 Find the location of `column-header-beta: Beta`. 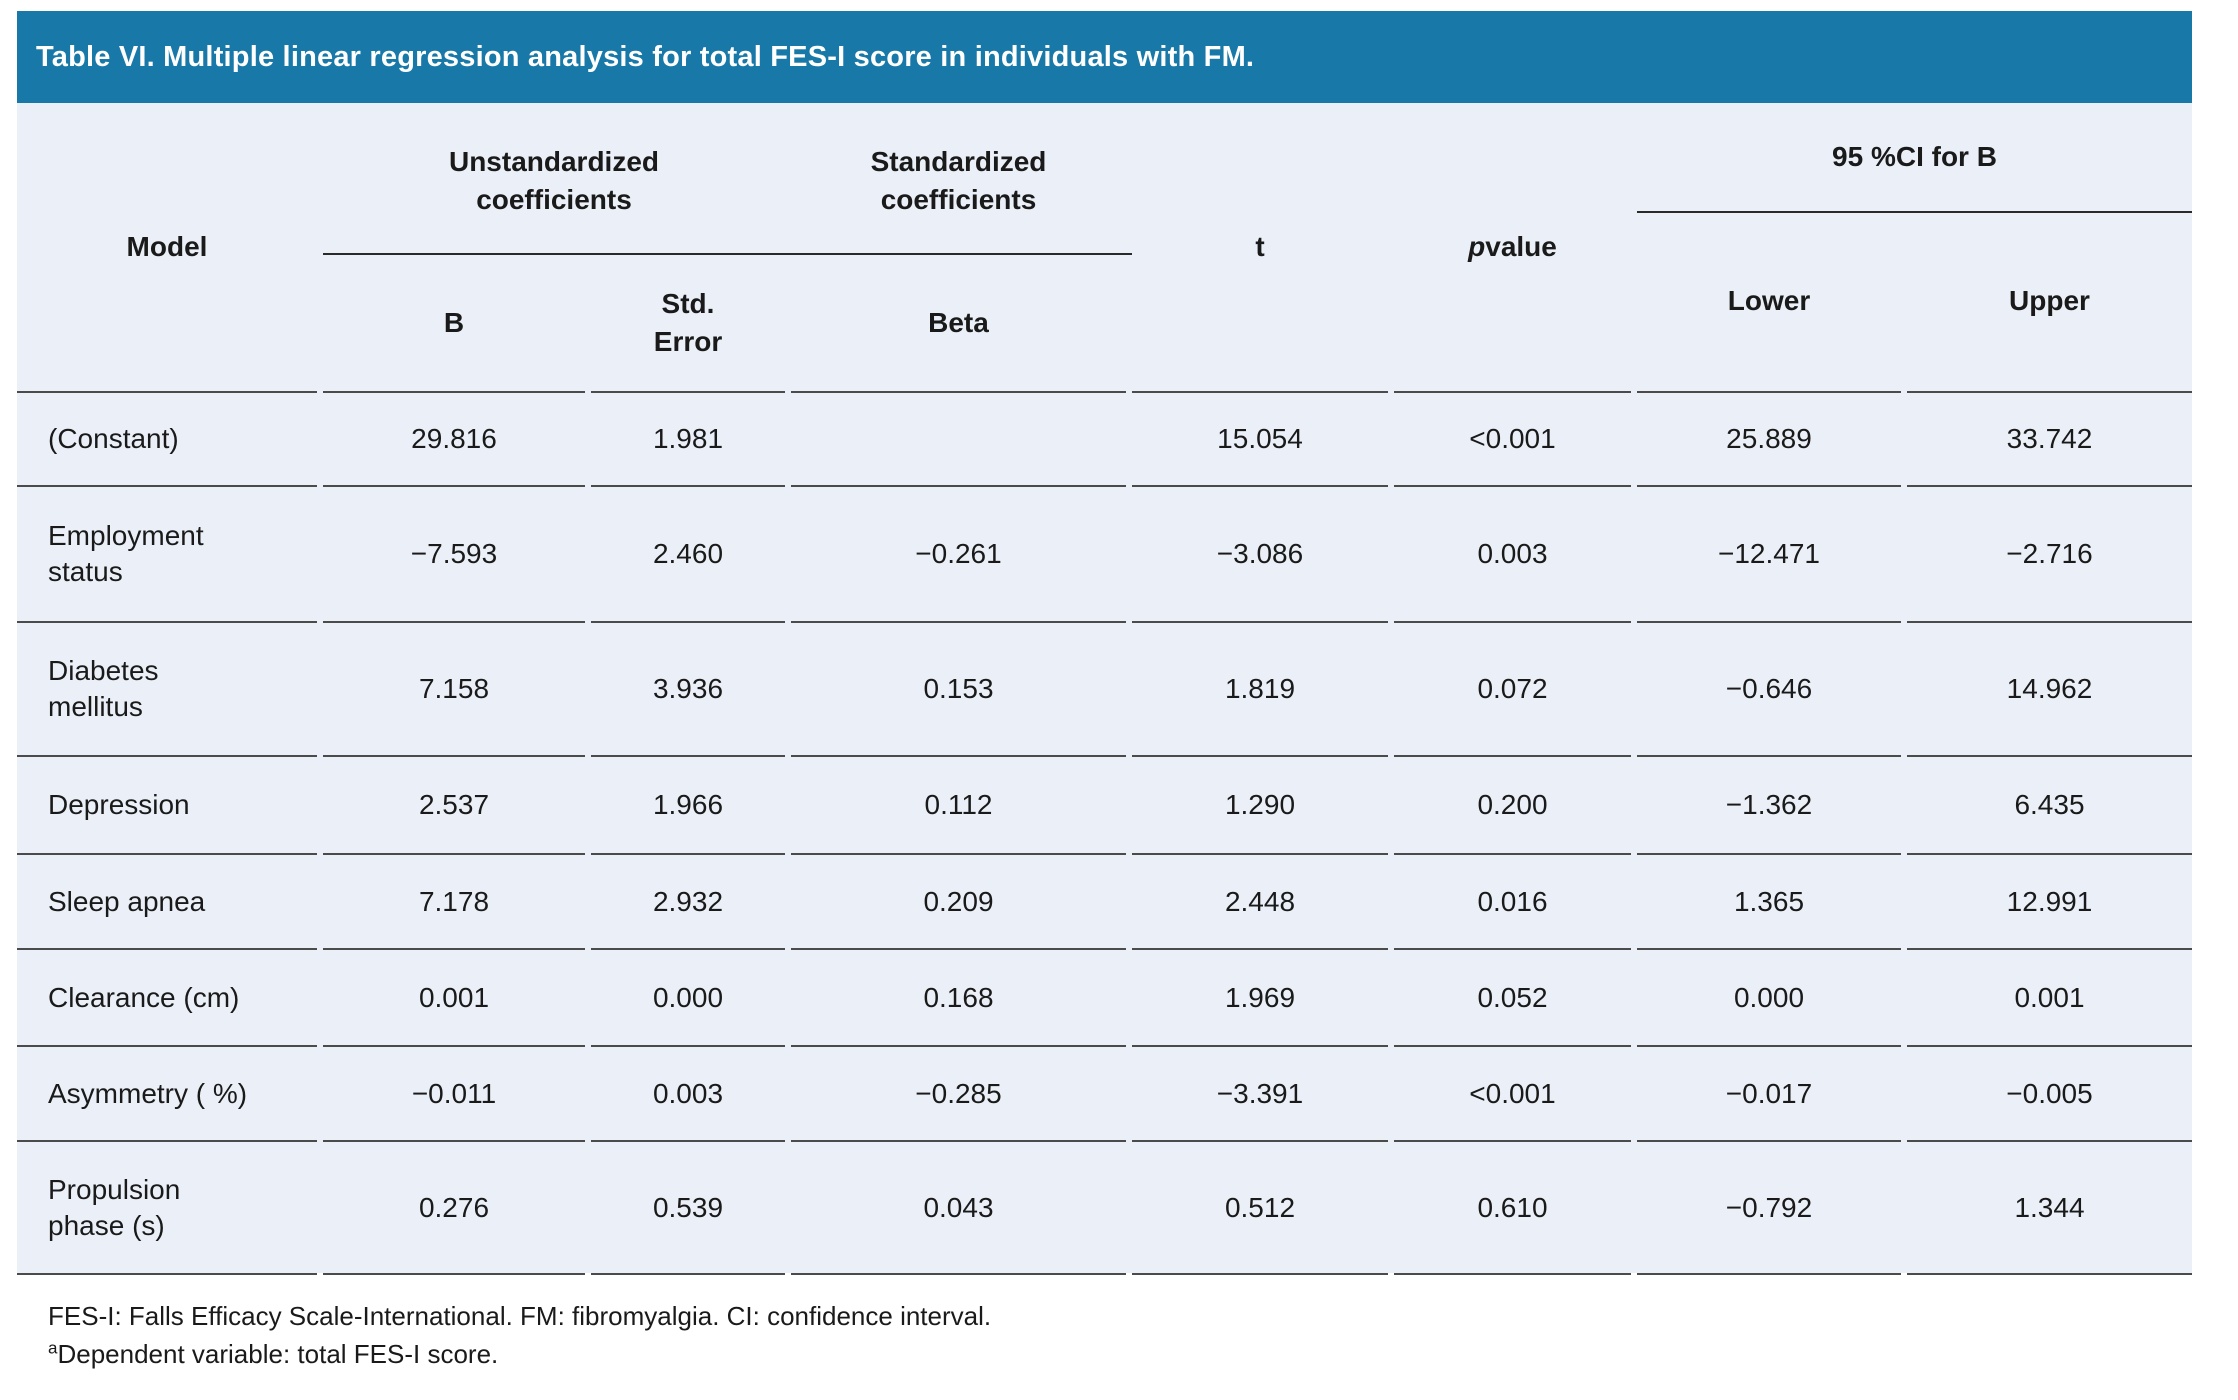

column-header-beta: Beta is located at coordinates (958, 322).